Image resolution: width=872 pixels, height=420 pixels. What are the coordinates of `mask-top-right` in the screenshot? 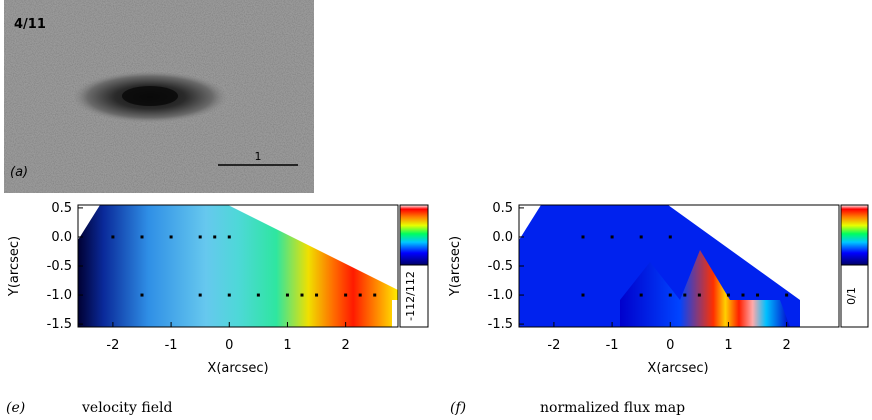 It's located at (313, 247).